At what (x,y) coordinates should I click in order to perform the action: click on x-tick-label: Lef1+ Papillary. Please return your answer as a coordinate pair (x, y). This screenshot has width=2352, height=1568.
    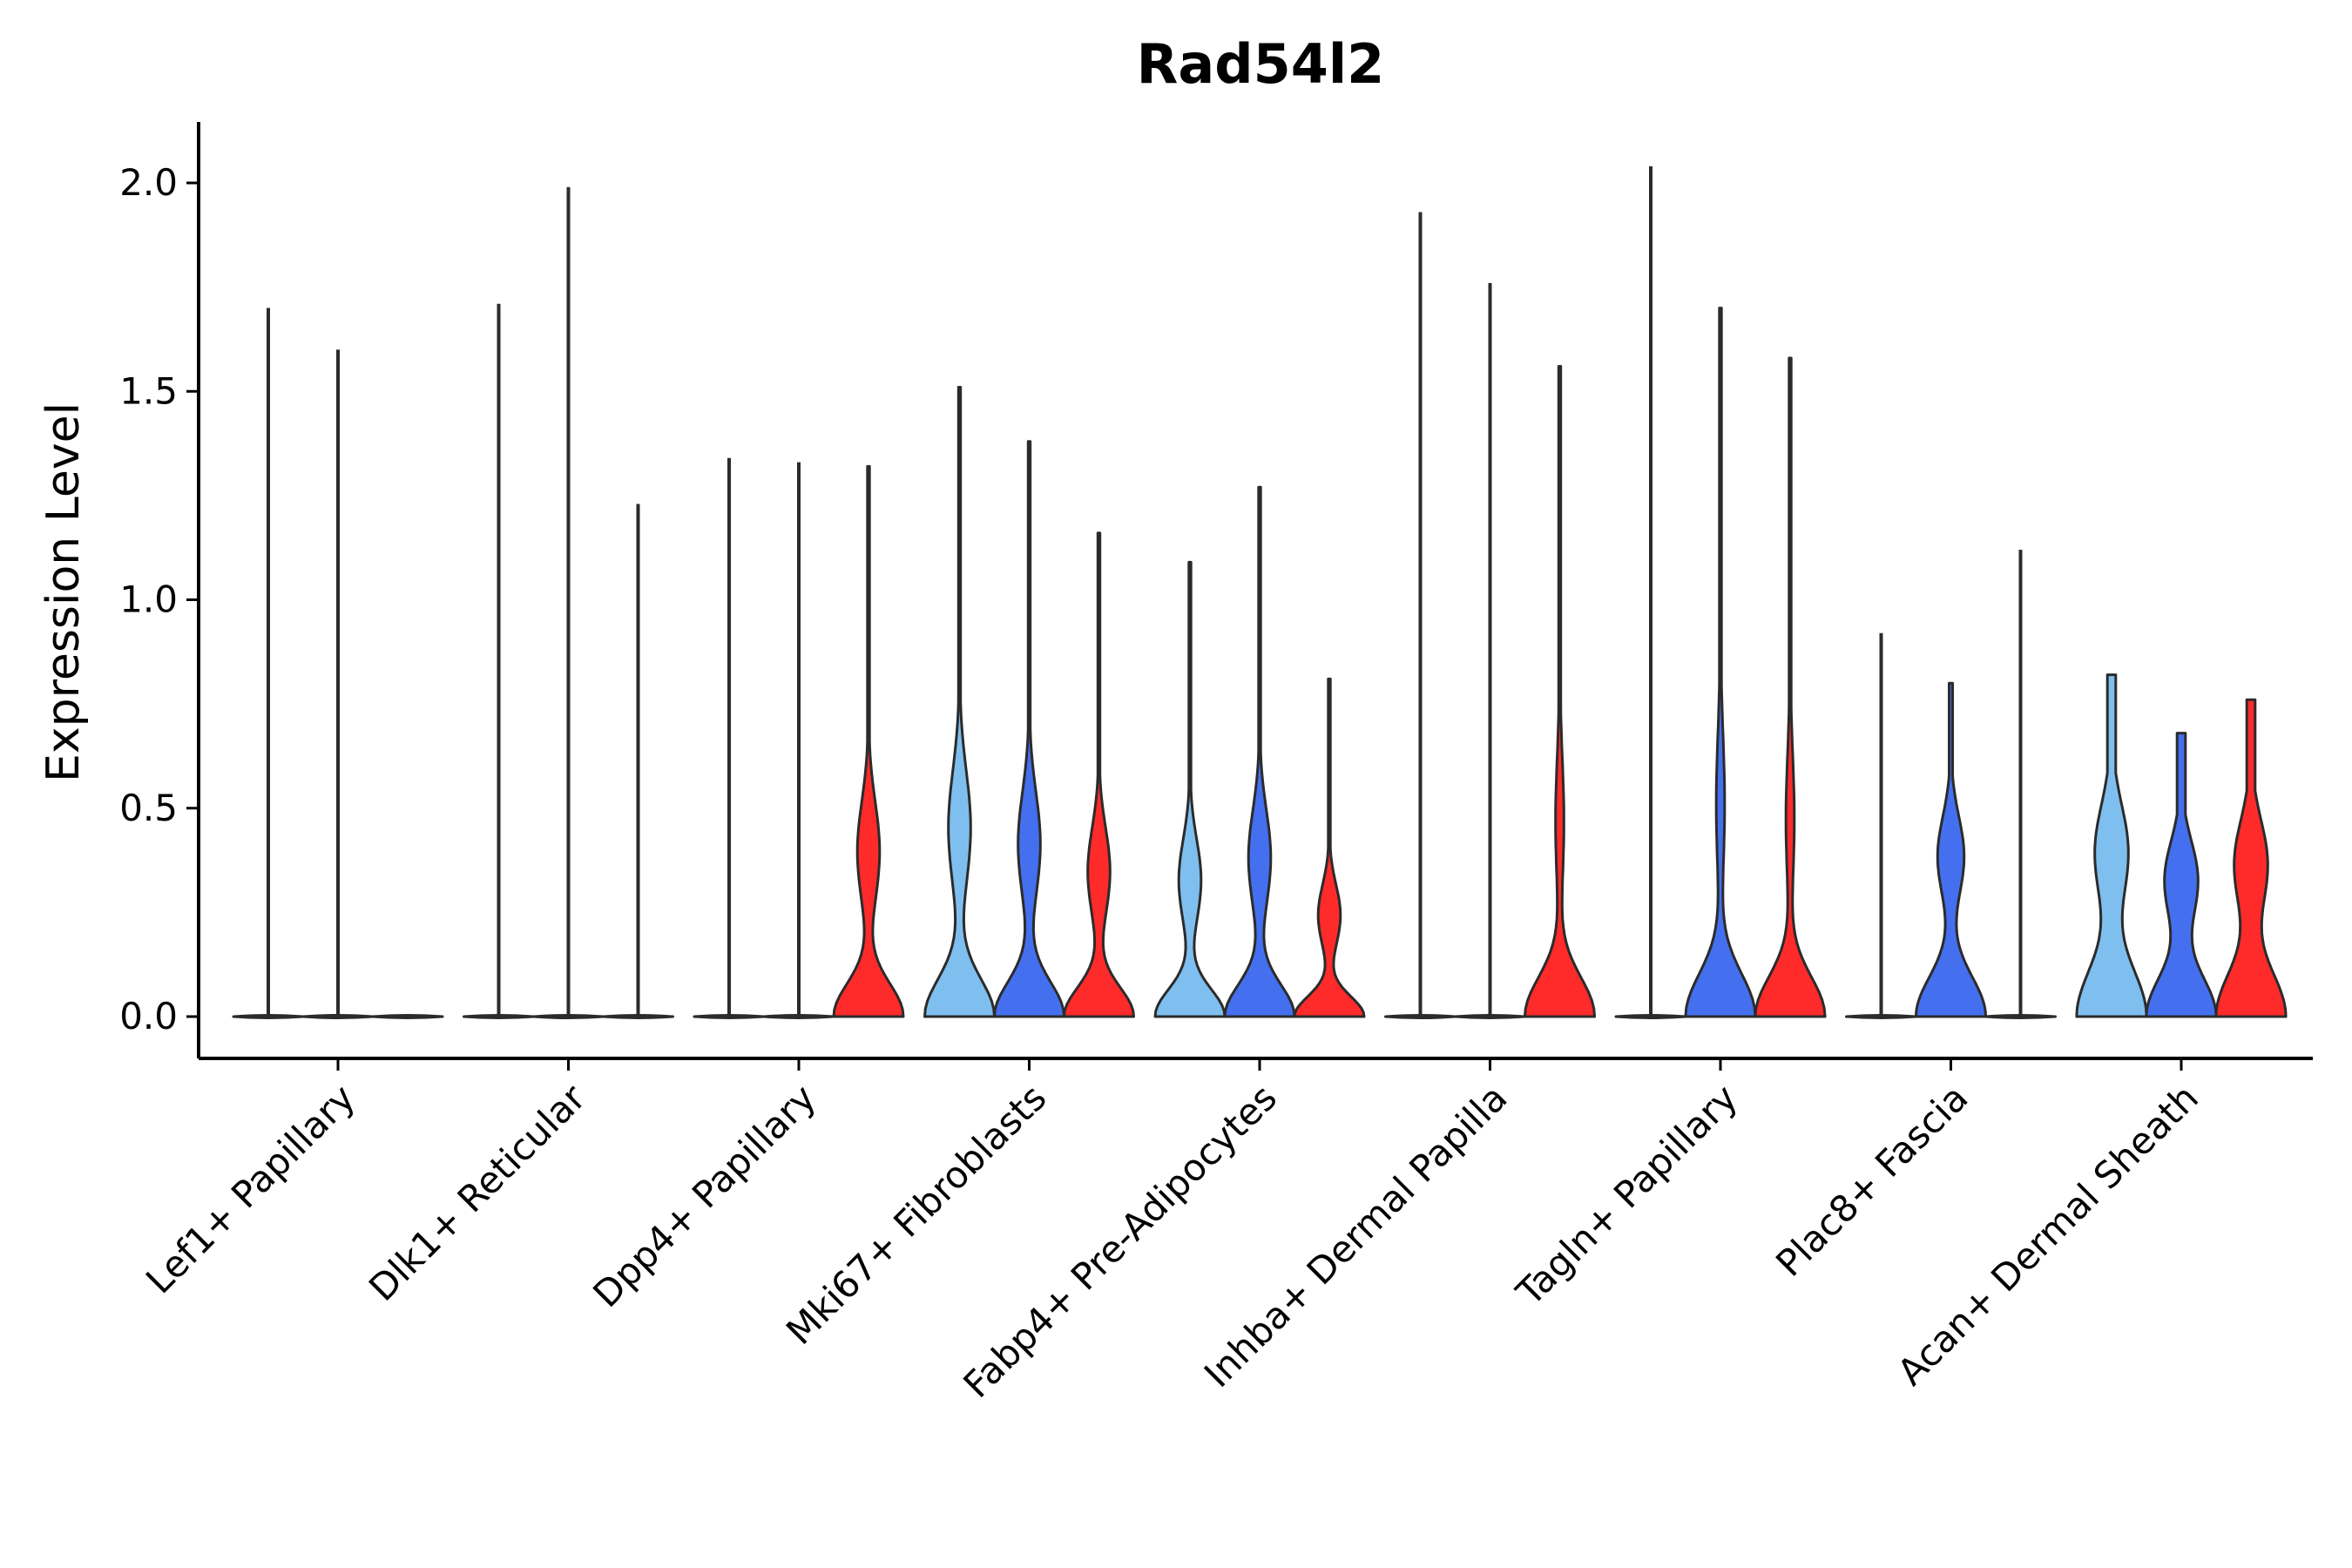
    Looking at the image, I should click on (250, 1188).